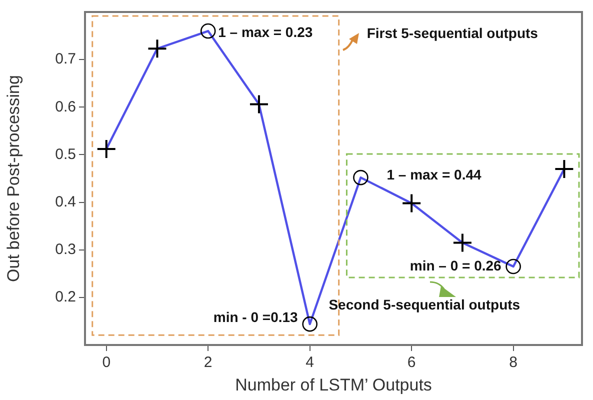 The width and height of the screenshot is (593, 400). I want to click on x-axis-title: Number of LSTM’ Outputs, so click(333, 384).